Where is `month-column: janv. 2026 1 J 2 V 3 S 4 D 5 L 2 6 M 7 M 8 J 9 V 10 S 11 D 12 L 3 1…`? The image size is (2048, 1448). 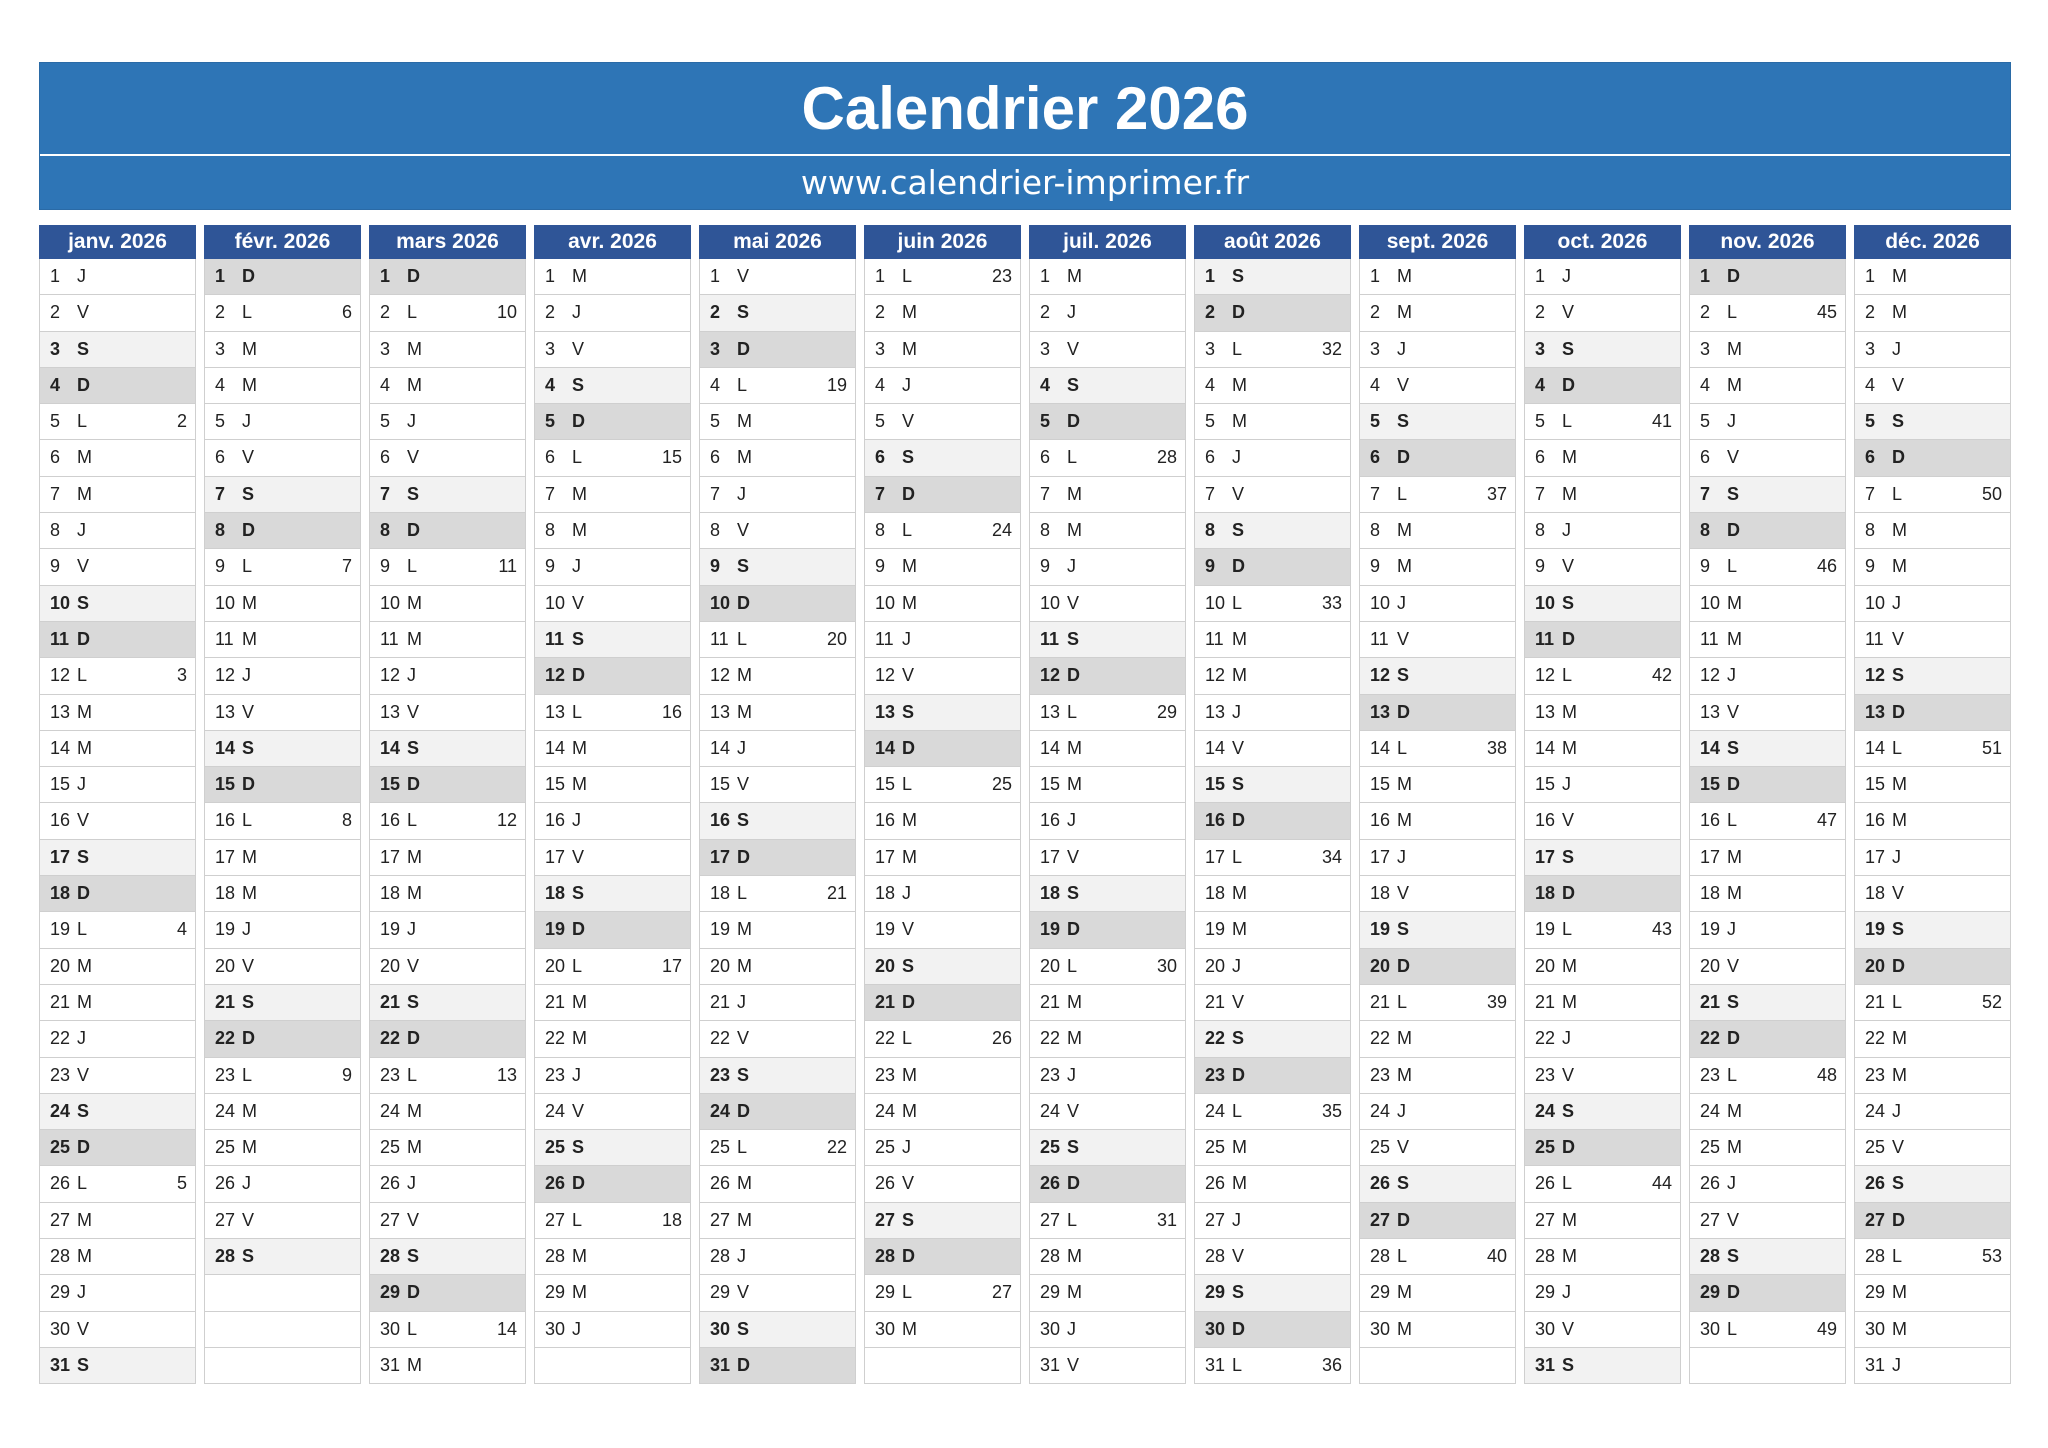
month-column: janv. 2026 1 J 2 V 3 S 4 D 5 L 2 6 M 7 M 8 J 9 V 10 S 11 D 12 L 3 1… is located at coordinates (117, 805).